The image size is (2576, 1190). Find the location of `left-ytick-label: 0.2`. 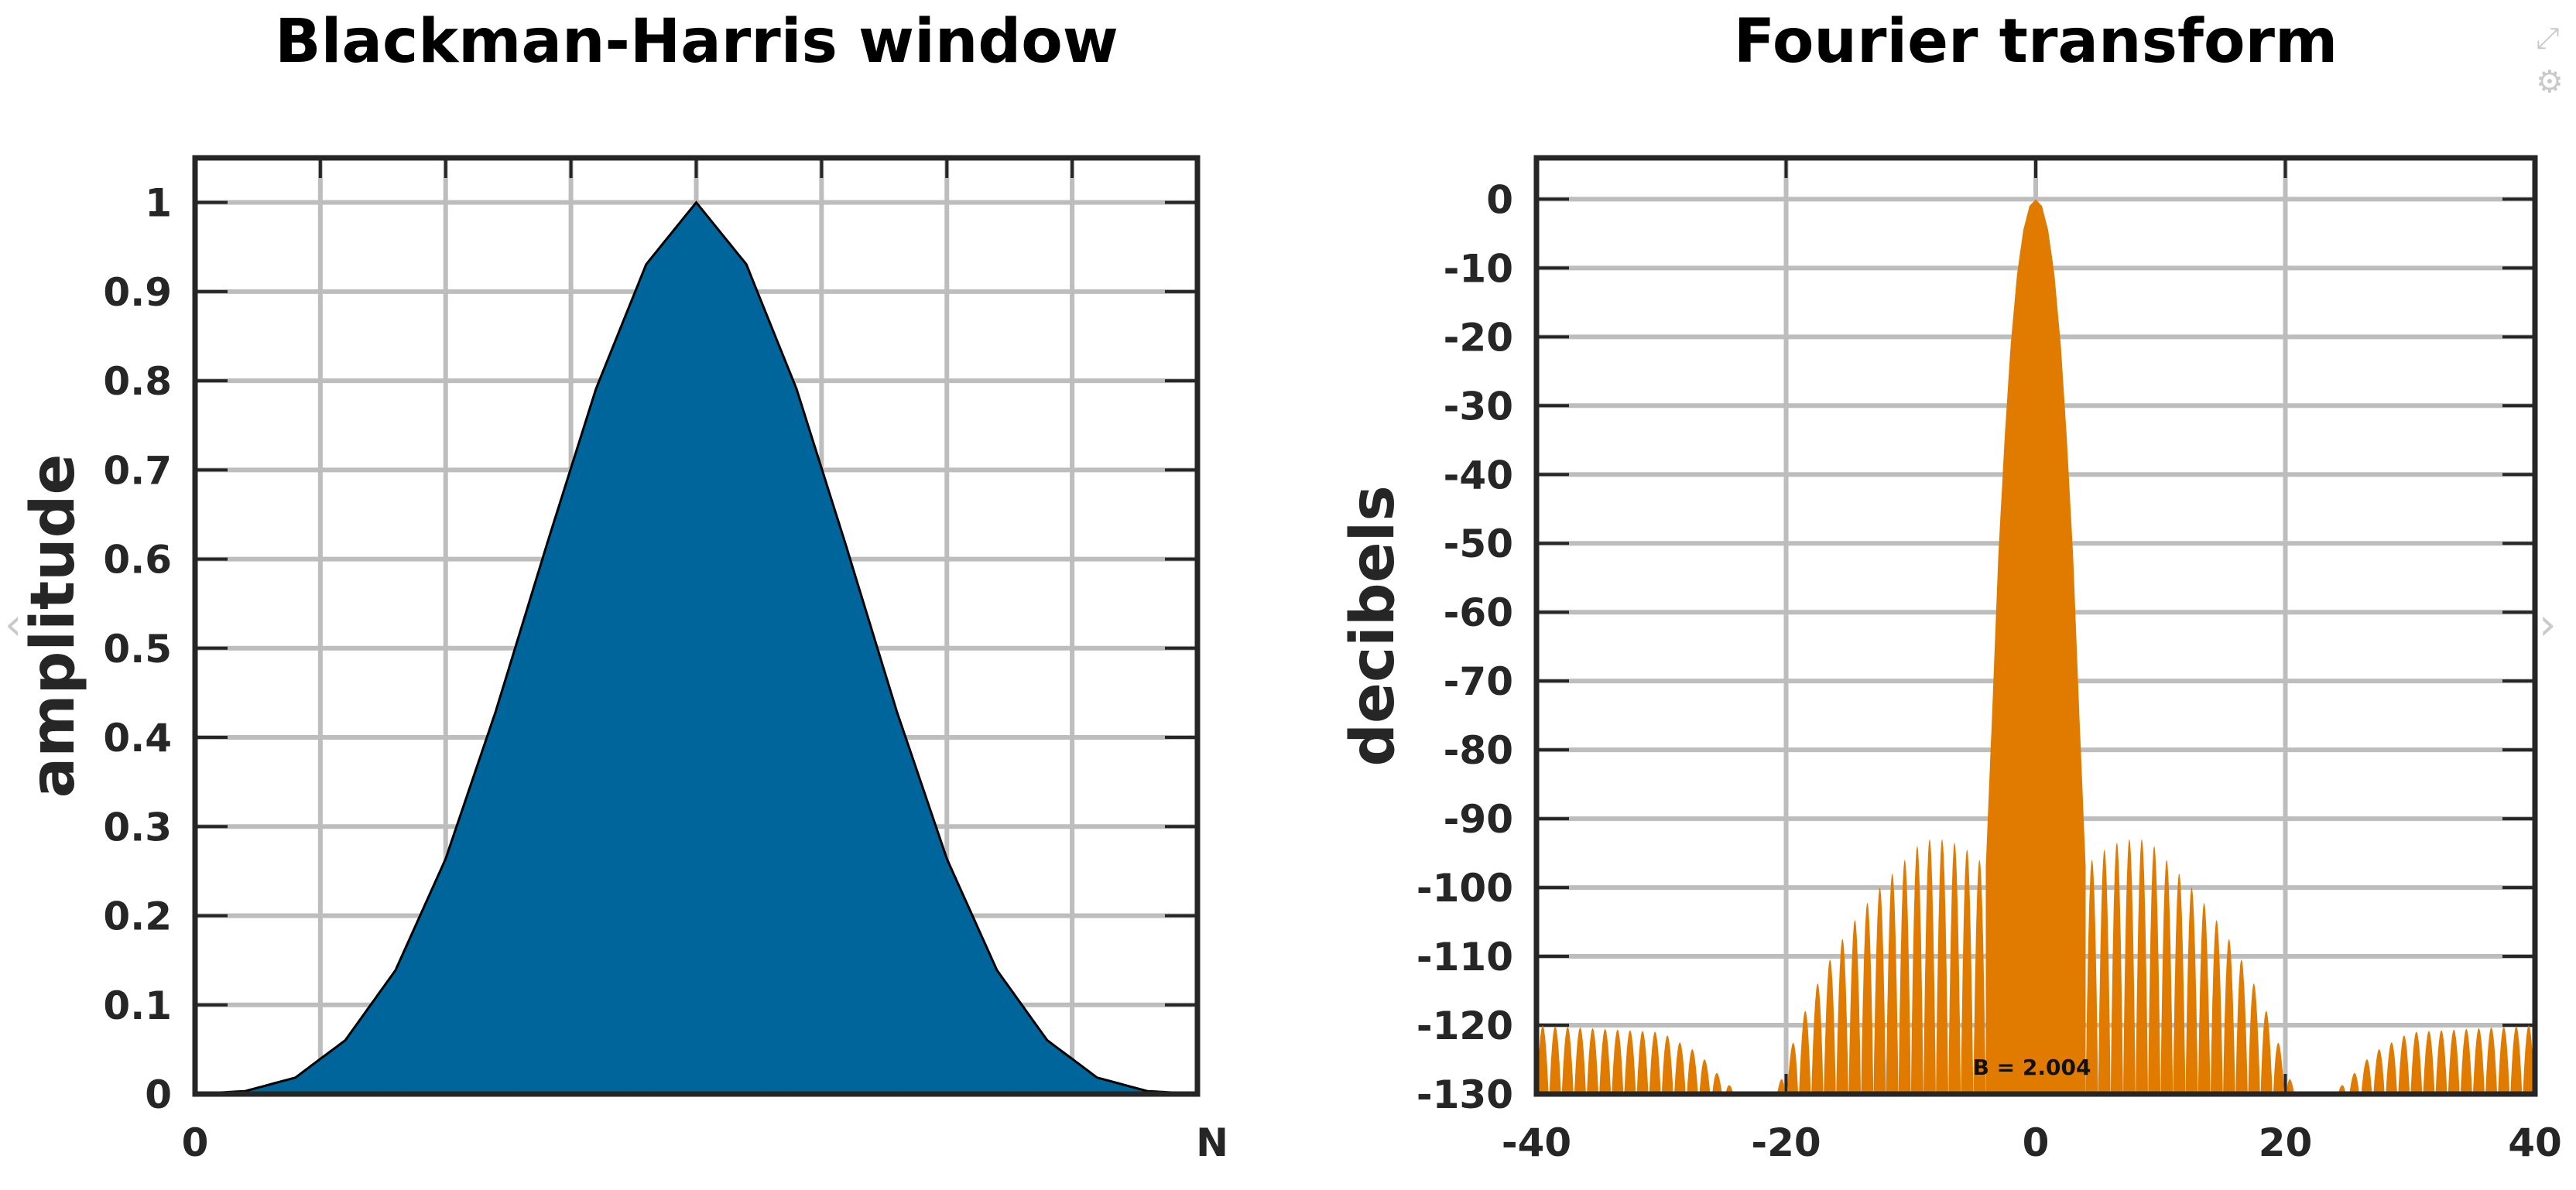

left-ytick-label: 0.2 is located at coordinates (137, 917).